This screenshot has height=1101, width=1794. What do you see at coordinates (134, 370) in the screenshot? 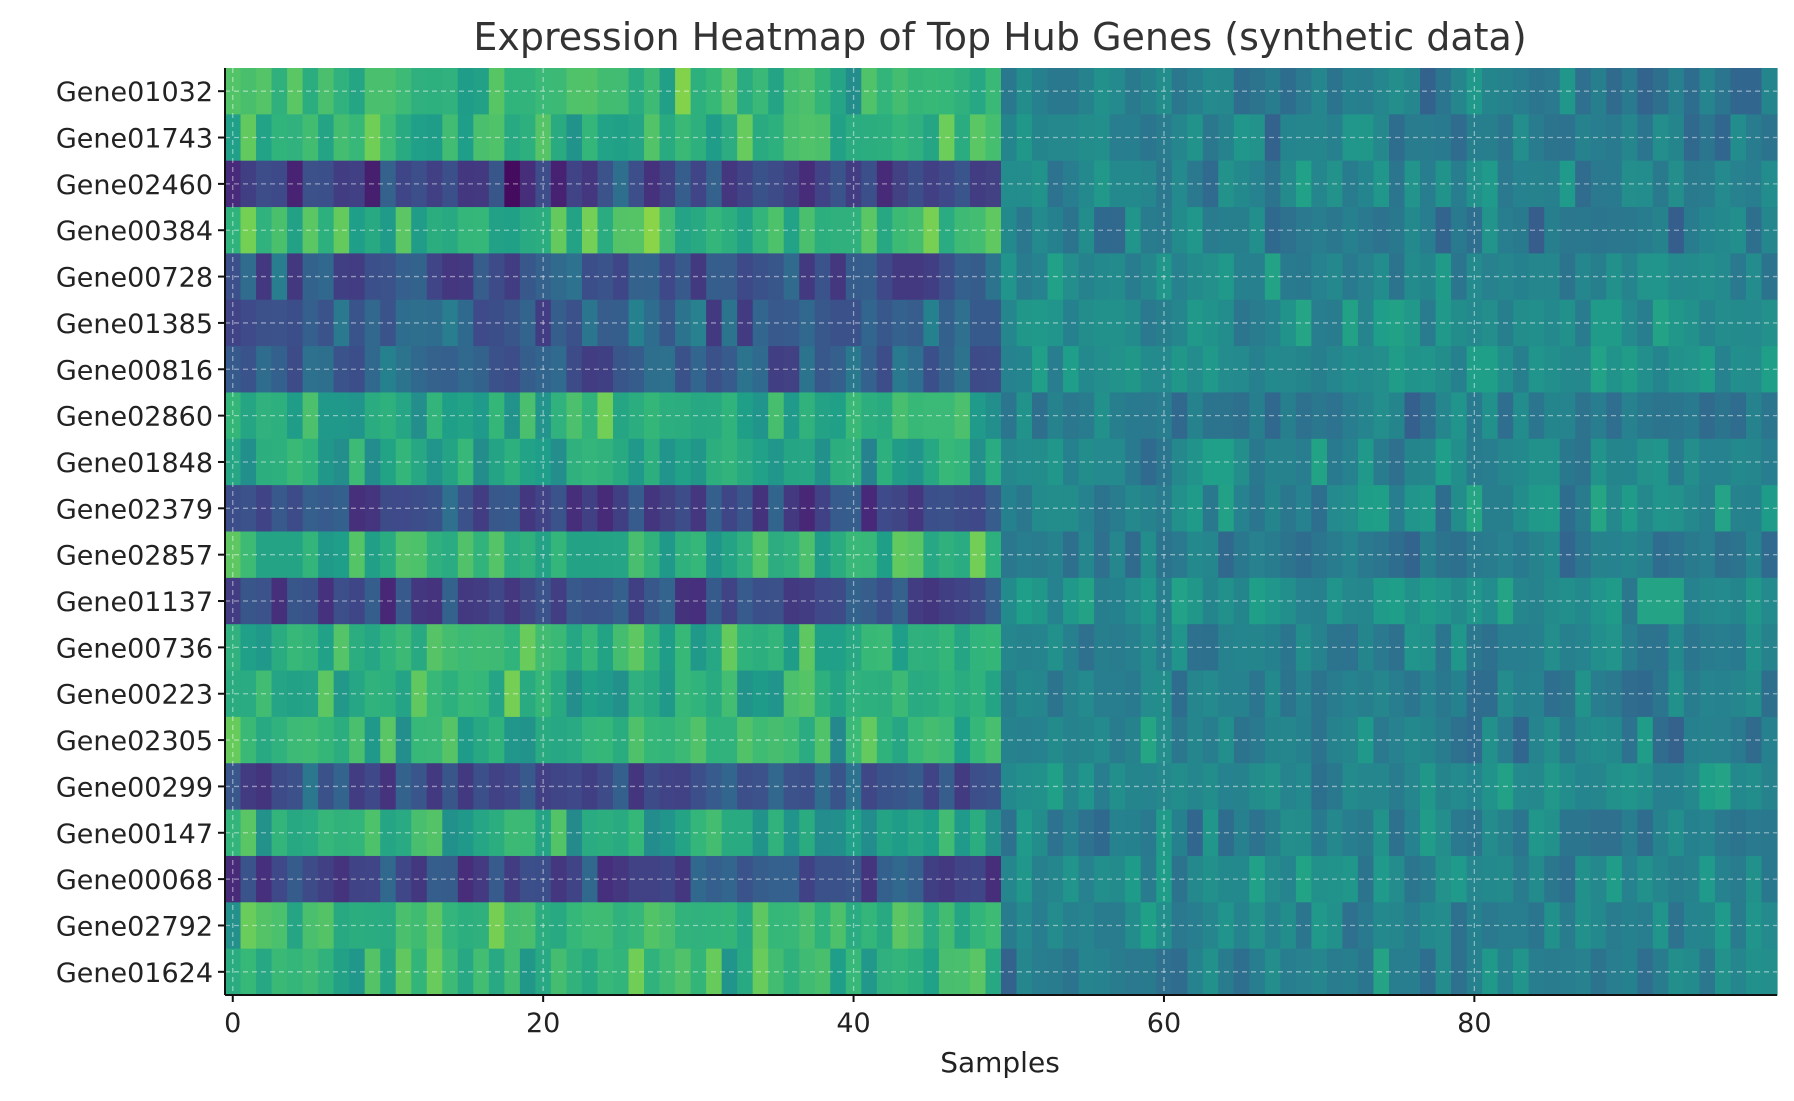
I see `gene-label: Gene00816` at bounding box center [134, 370].